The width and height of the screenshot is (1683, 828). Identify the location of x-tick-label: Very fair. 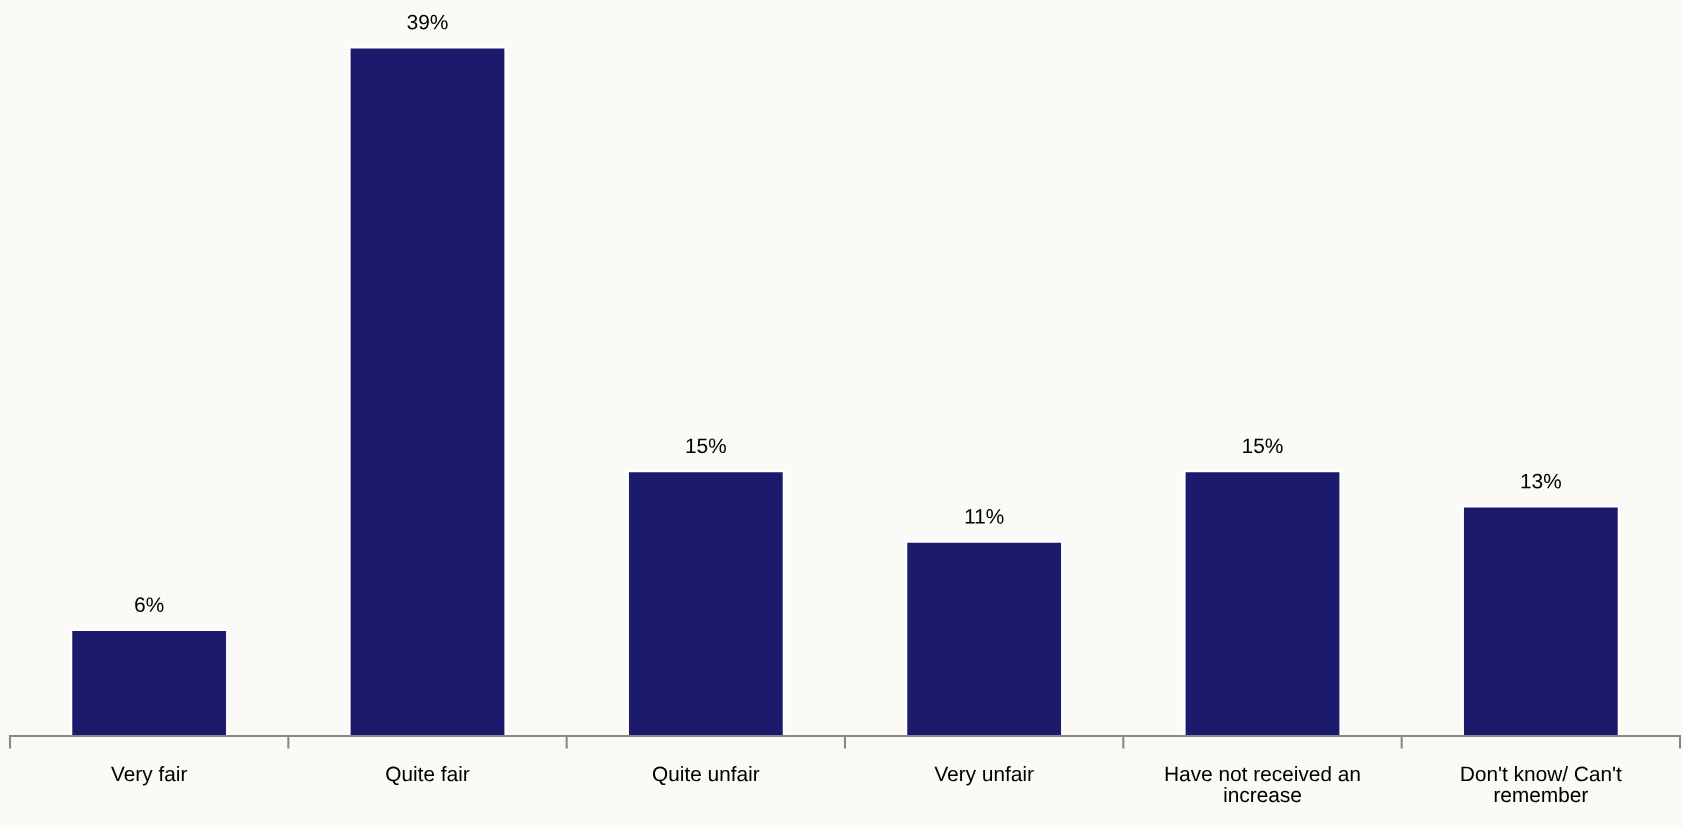
(149, 776).